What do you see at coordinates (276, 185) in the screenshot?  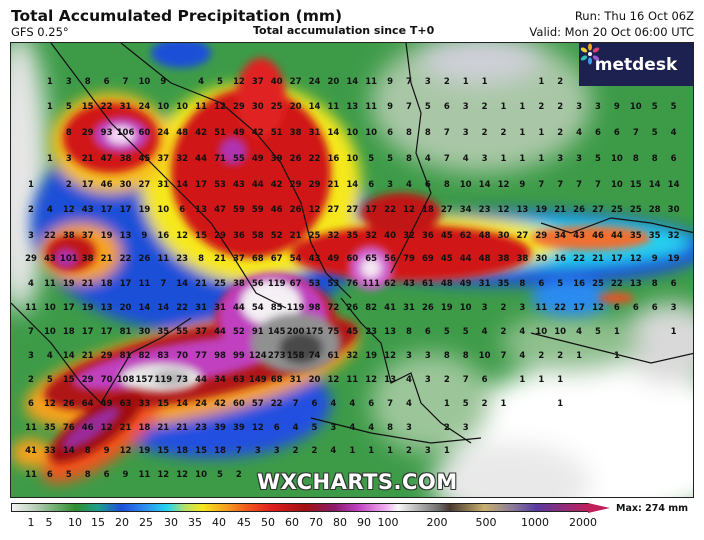 I see `precip-value: 42` at bounding box center [276, 185].